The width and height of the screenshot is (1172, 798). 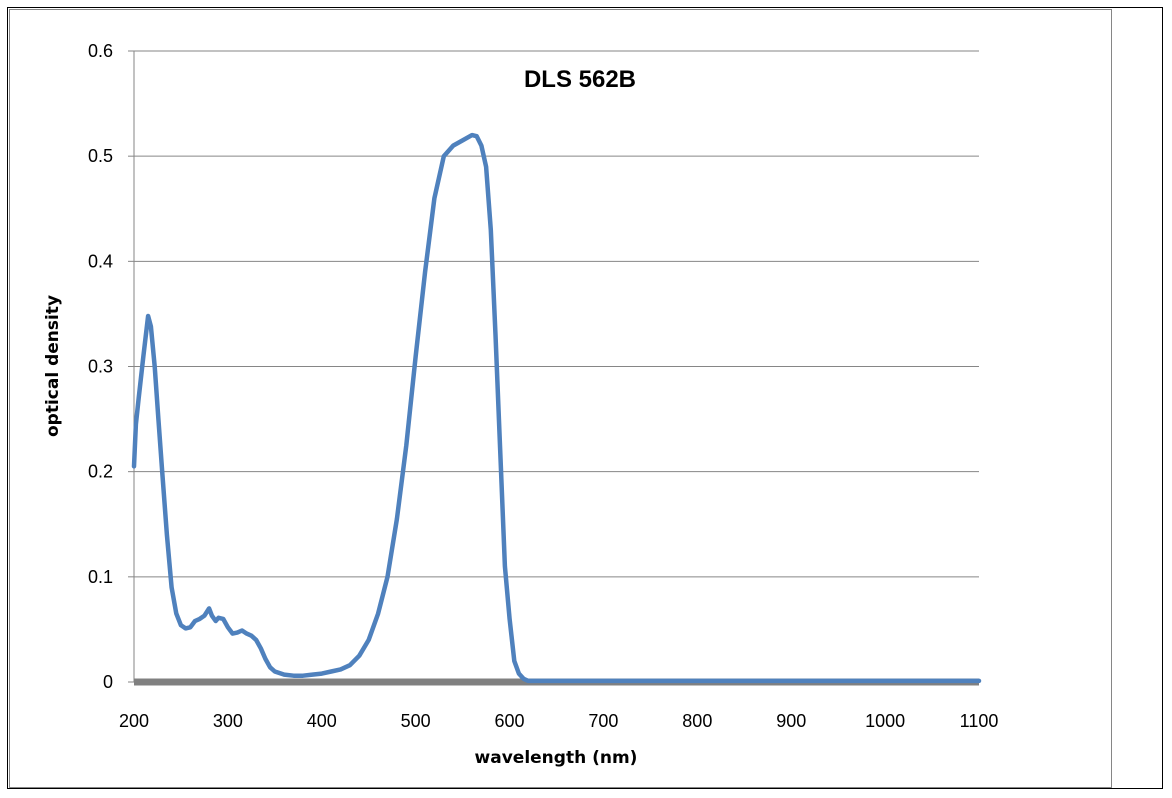 What do you see at coordinates (100, 472) in the screenshot?
I see `y-tick-label-2: 0.2` at bounding box center [100, 472].